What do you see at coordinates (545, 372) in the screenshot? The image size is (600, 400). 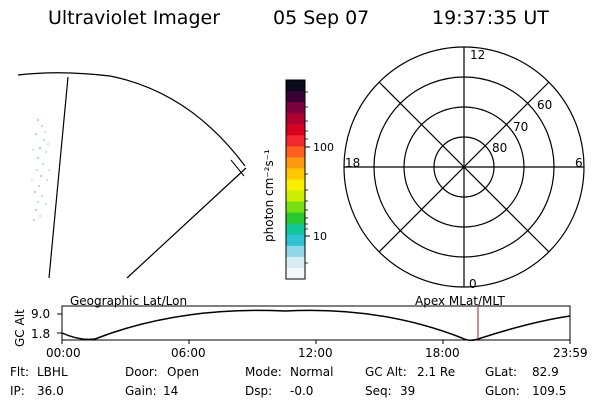 I see `glat-value: 82.9` at bounding box center [545, 372].